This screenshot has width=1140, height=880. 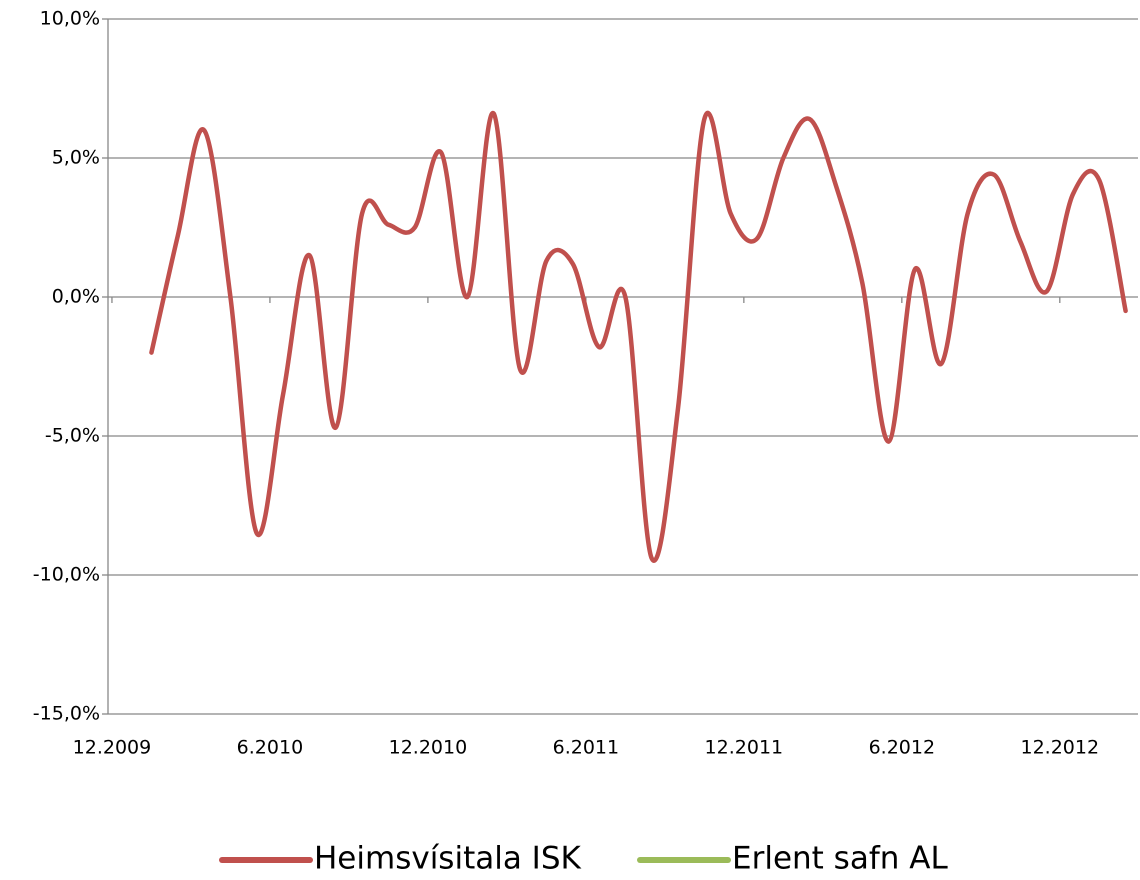 I want to click on y-tick-label: 0,0%, so click(x=76, y=297).